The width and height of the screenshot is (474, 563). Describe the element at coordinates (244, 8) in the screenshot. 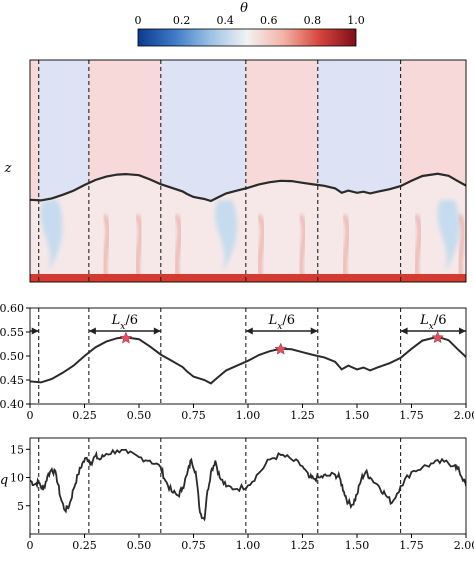

I see `colorbar-label: θ` at that location.